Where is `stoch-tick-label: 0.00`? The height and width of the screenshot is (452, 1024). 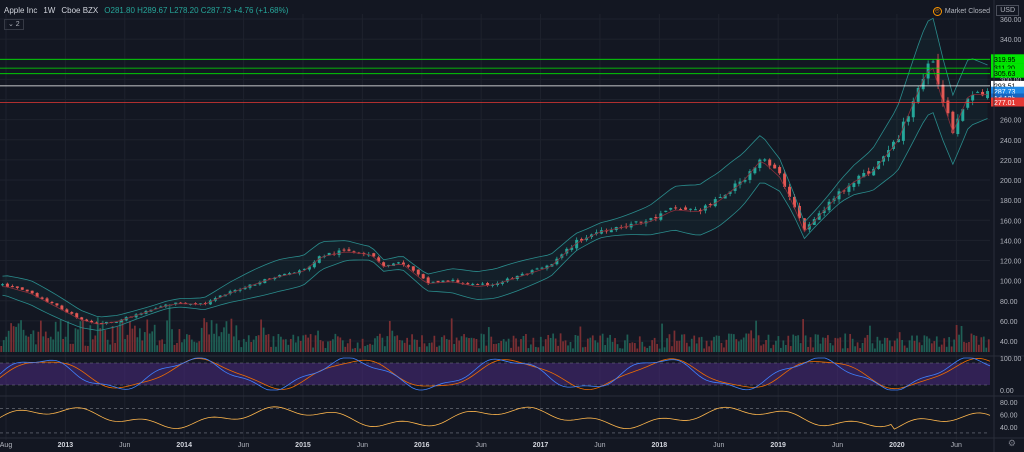
stoch-tick-label: 0.00 is located at coordinates (1007, 391).